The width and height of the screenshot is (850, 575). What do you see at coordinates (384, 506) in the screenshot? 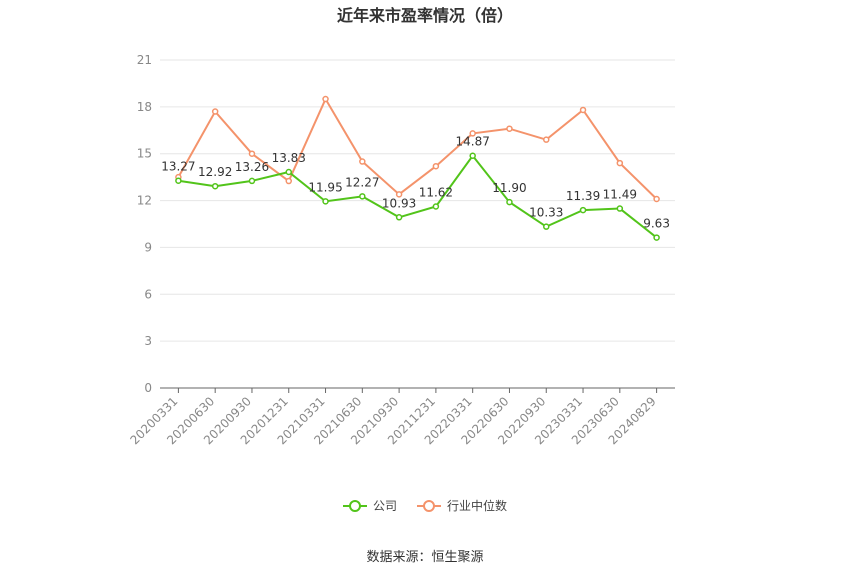
I see `legend-label-company: 公司` at bounding box center [384, 506].